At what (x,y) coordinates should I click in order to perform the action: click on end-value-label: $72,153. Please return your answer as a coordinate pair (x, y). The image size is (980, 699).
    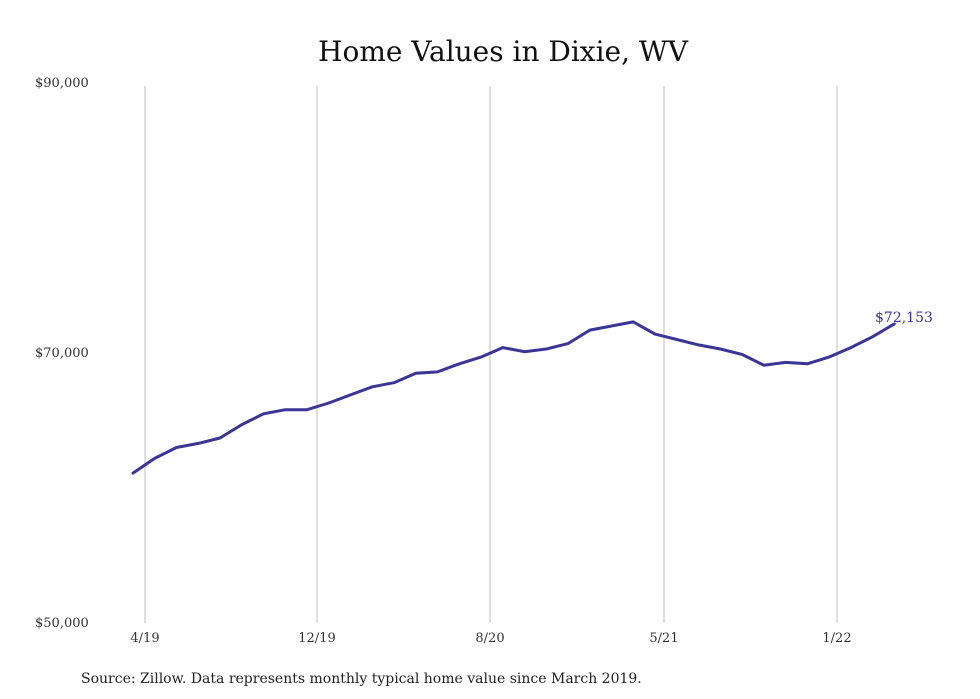
    Looking at the image, I should click on (904, 318).